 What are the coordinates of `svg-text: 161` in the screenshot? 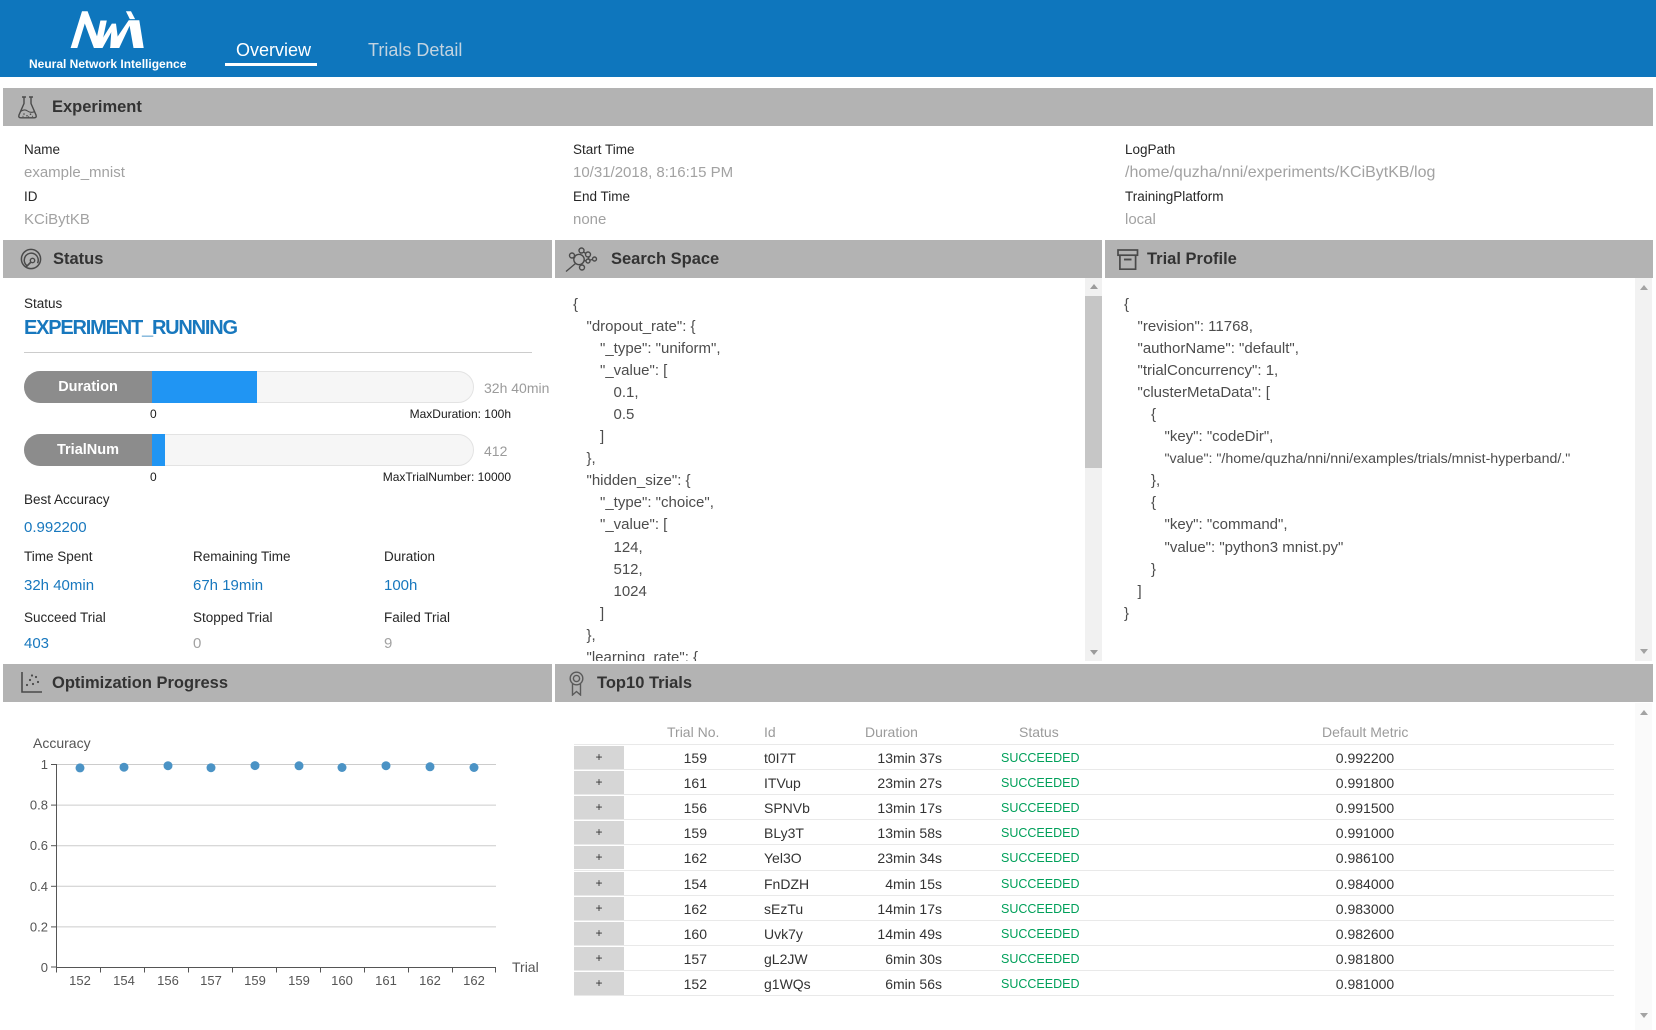 It's located at (386, 980).